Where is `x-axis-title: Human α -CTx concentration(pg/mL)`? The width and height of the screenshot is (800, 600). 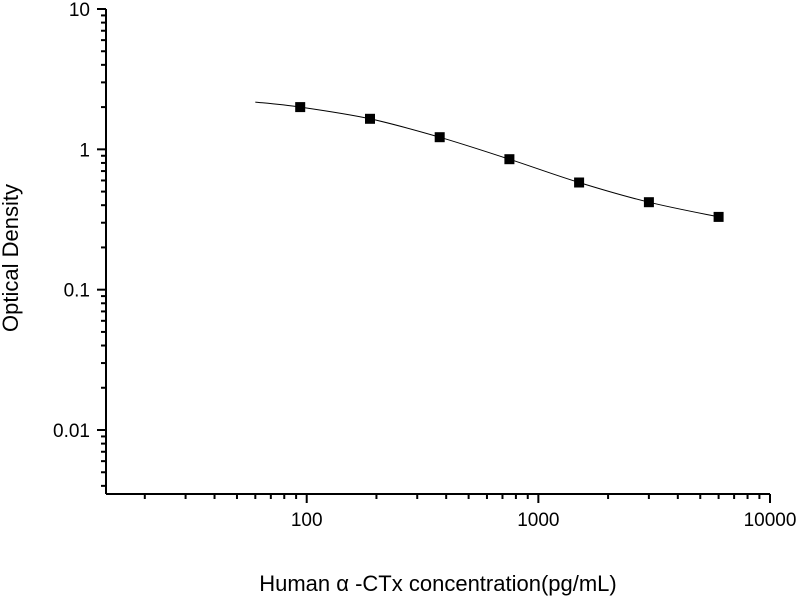 x-axis-title: Human α -CTx concentration(pg/mL) is located at coordinates (438, 583).